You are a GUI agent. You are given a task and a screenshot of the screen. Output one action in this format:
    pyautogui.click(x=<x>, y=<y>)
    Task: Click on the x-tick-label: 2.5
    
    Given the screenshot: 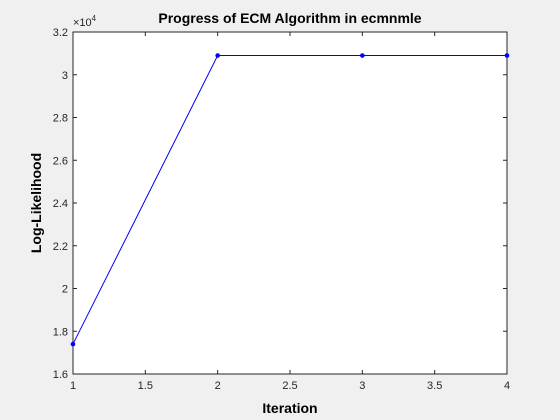 What is the action you would take?
    pyautogui.click(x=289, y=386)
    